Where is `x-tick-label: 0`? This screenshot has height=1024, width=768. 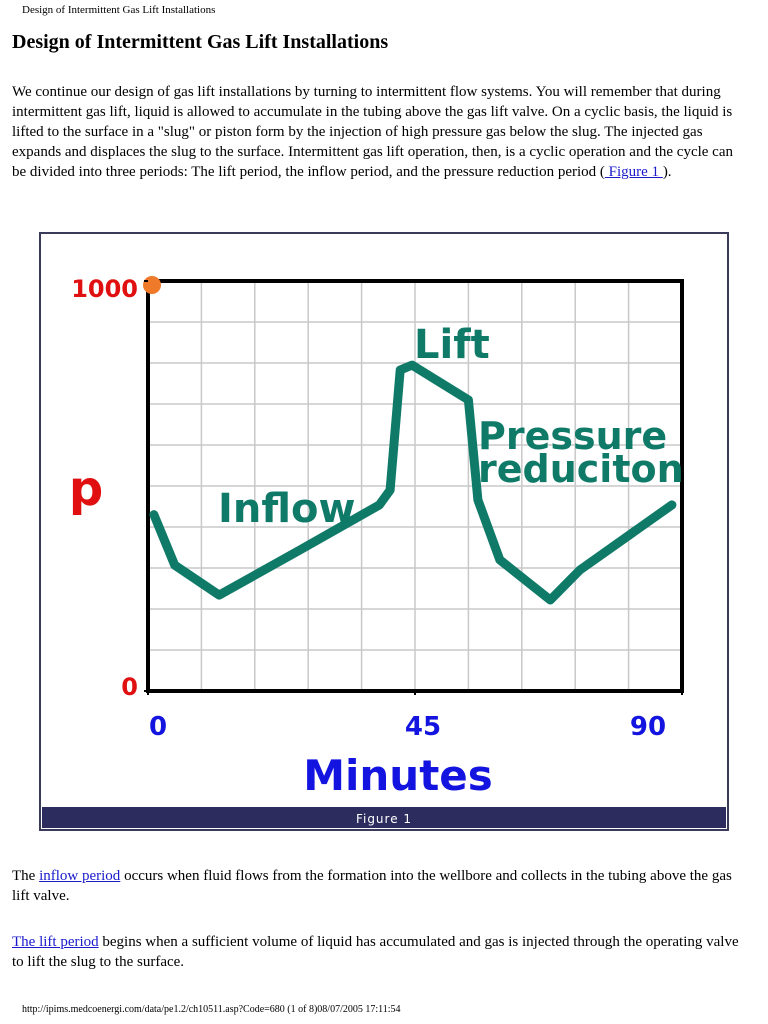
x-tick-label: 0 is located at coordinates (158, 727).